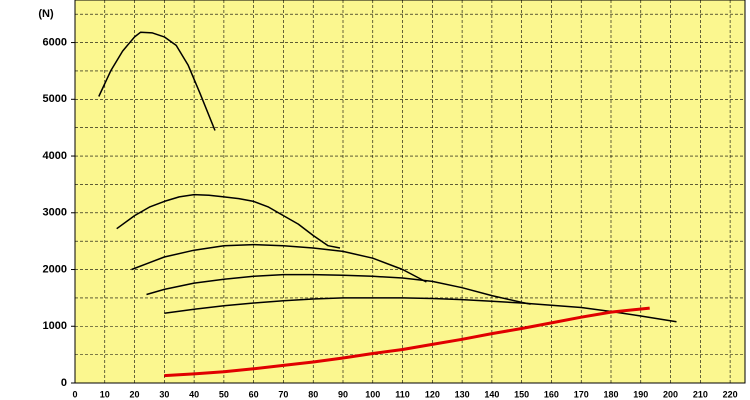 The image size is (750, 400). Describe the element at coordinates (55, 269) in the screenshot. I see `y-tick-label: 2000` at that location.